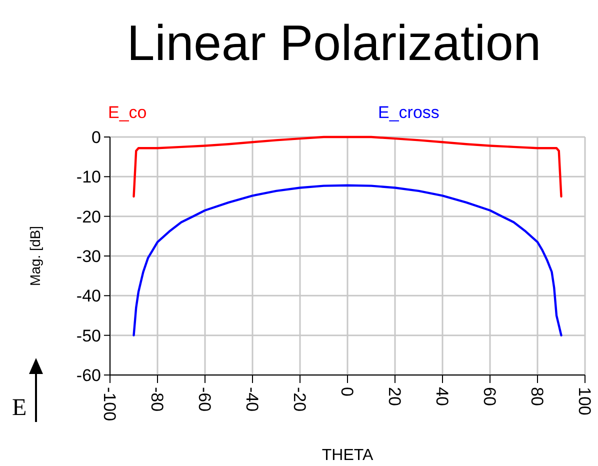 Image resolution: width=598 pixels, height=466 pixels. What do you see at coordinates (347, 391) in the screenshot?
I see `x-tick-label: 0` at bounding box center [347, 391].